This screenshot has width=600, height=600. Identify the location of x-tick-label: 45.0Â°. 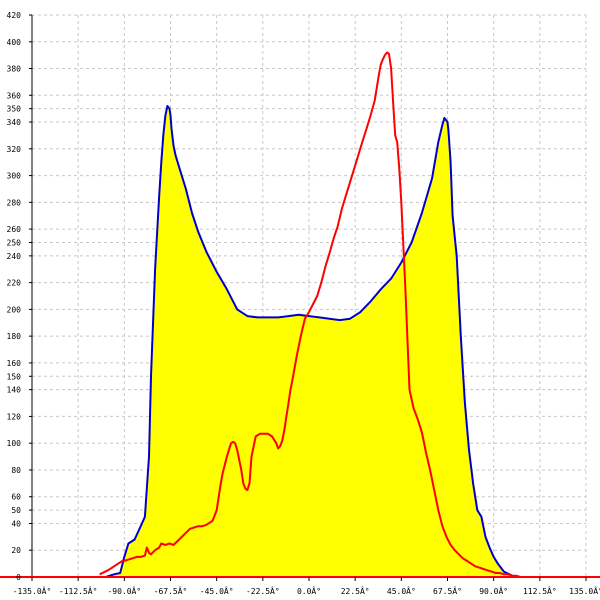
(401, 590).